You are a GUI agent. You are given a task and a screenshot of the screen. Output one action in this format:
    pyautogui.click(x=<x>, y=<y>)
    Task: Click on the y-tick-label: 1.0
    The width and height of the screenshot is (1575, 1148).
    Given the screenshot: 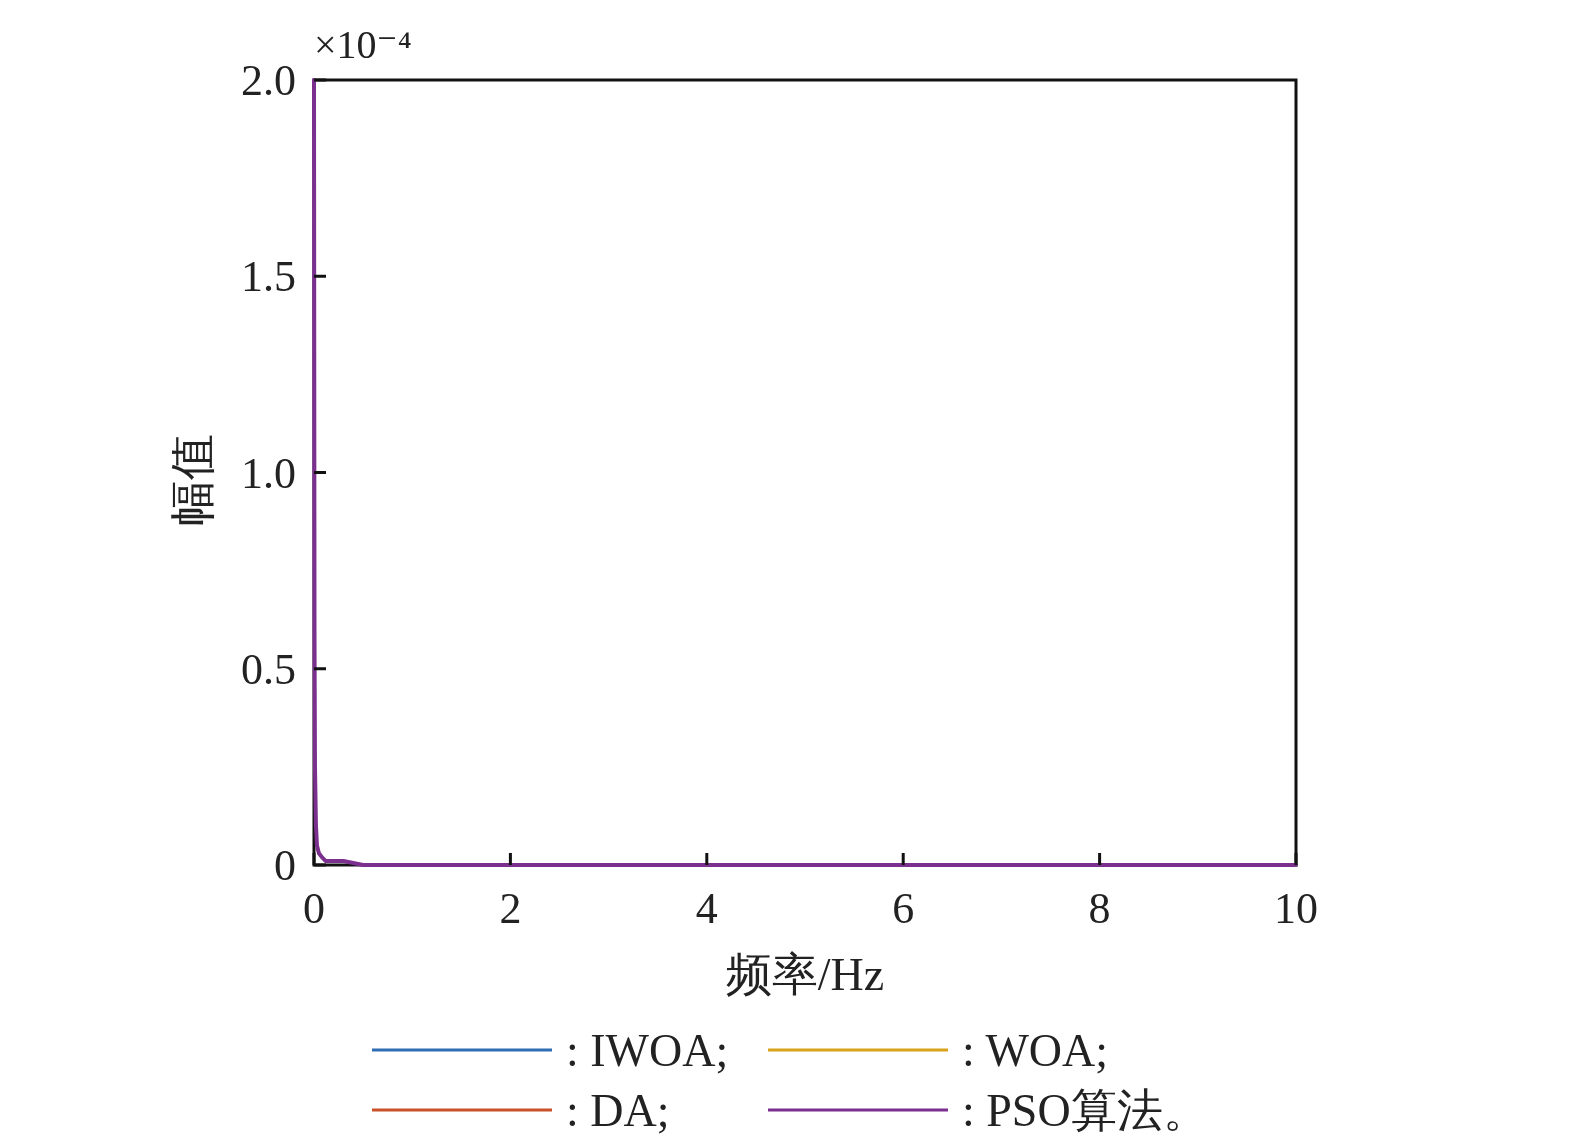 What is the action you would take?
    pyautogui.click(x=268, y=473)
    